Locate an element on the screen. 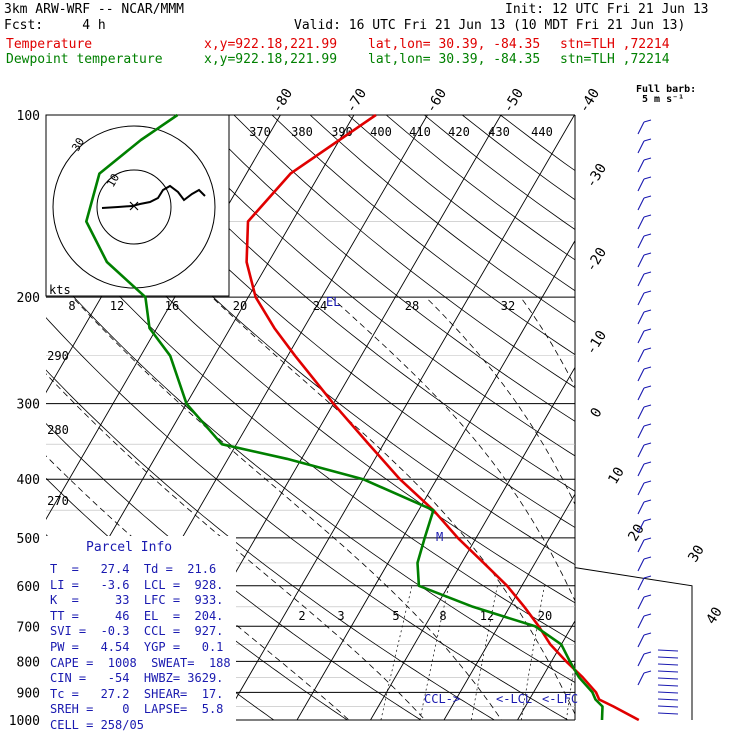 The image size is (740, 740). temperature-legend: Temperature is located at coordinates (49, 44).